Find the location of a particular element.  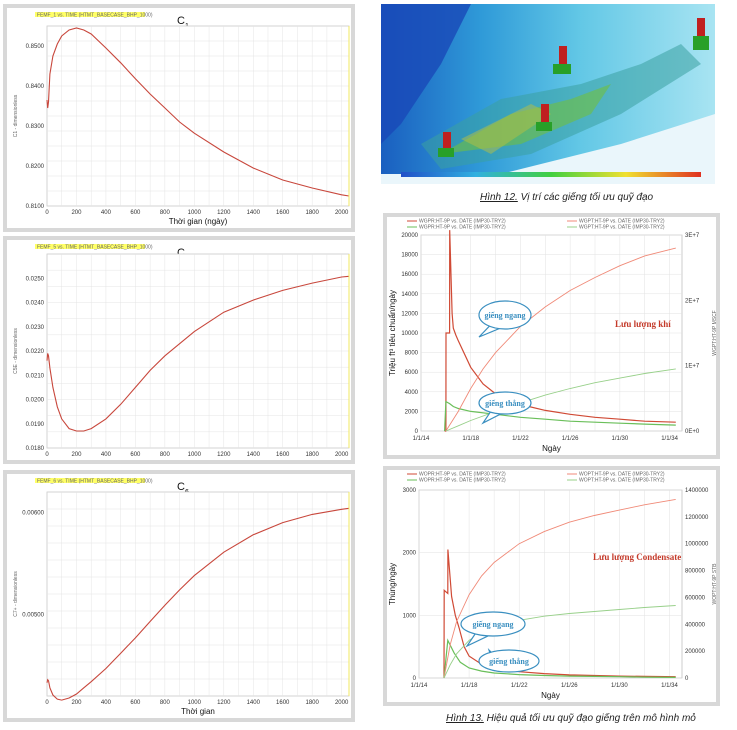

figure-12-label: Hình 12. is located at coordinates (499, 197).